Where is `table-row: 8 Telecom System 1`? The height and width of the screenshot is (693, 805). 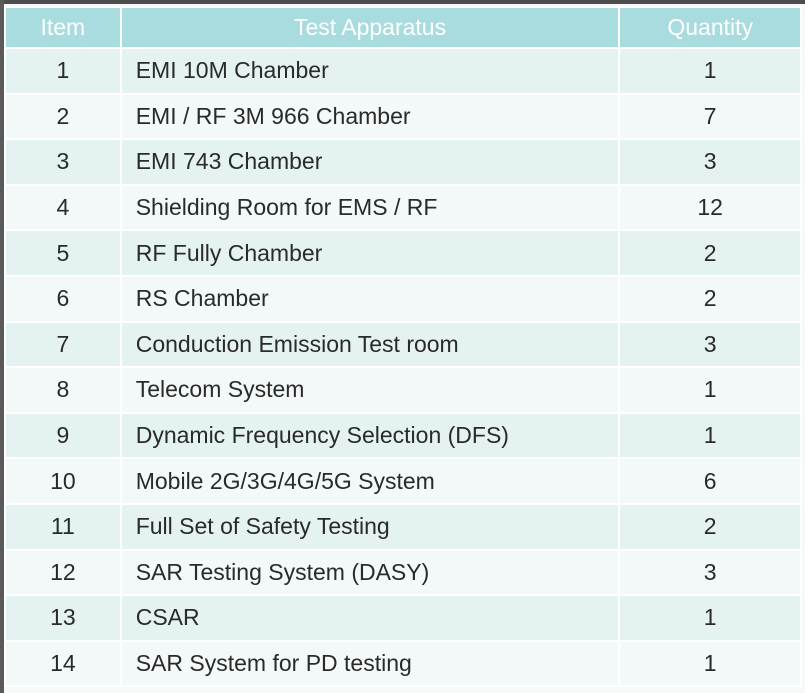 table-row: 8 Telecom System 1 is located at coordinates (403, 390).